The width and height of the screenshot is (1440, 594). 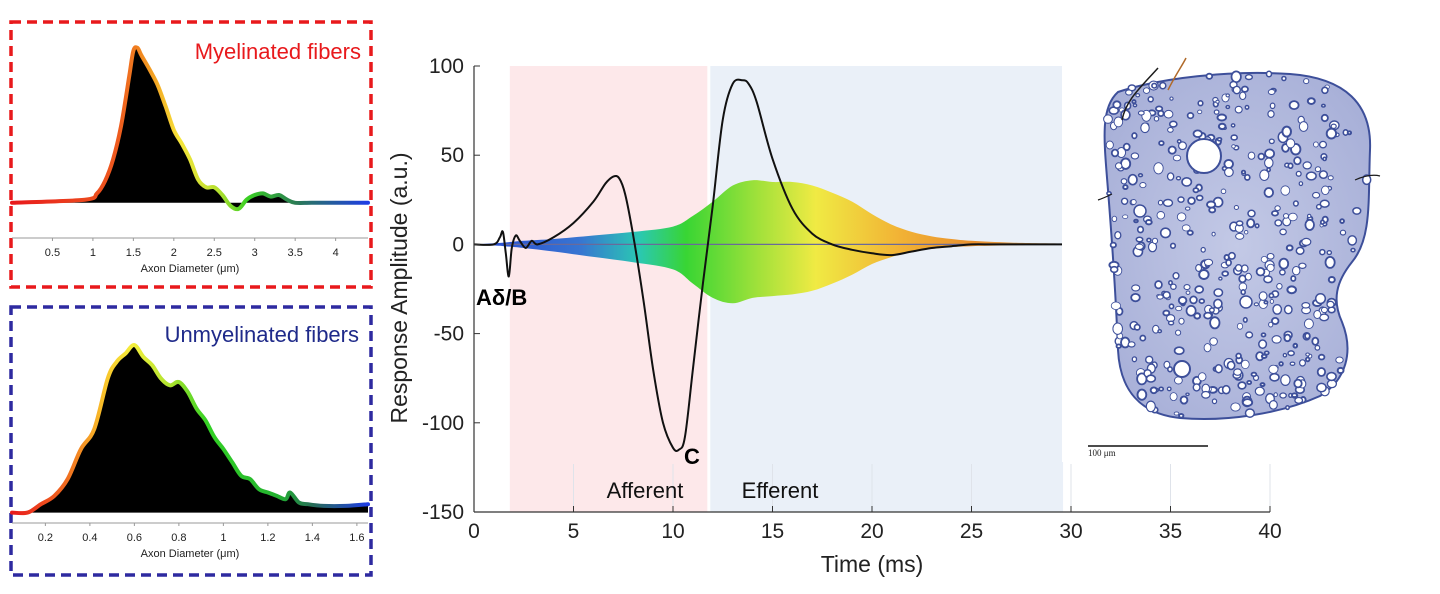 What do you see at coordinates (190, 429) in the screenshot?
I see `histogram-outline` at bounding box center [190, 429].